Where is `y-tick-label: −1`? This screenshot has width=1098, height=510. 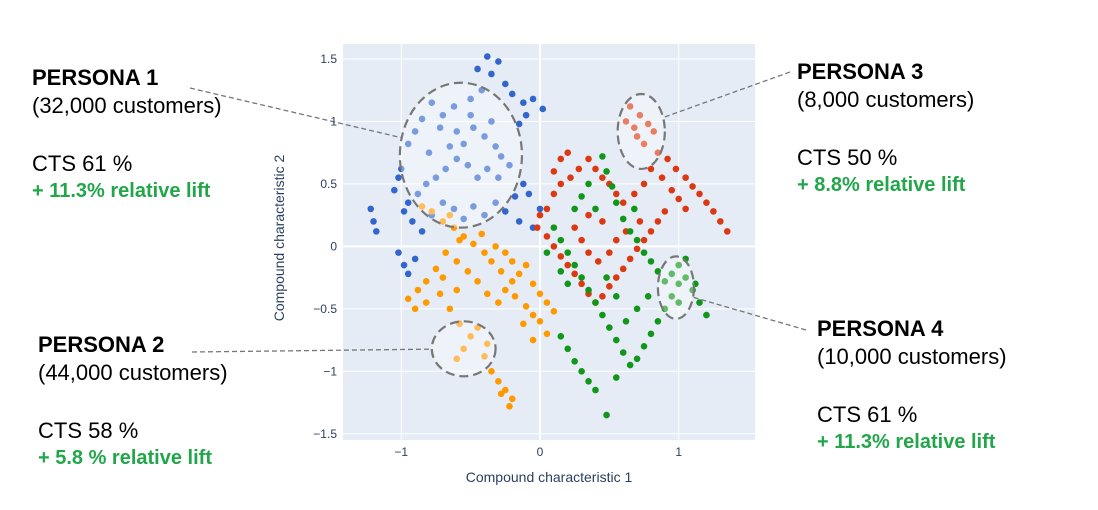 y-tick-label: −1 is located at coordinates (330, 371).